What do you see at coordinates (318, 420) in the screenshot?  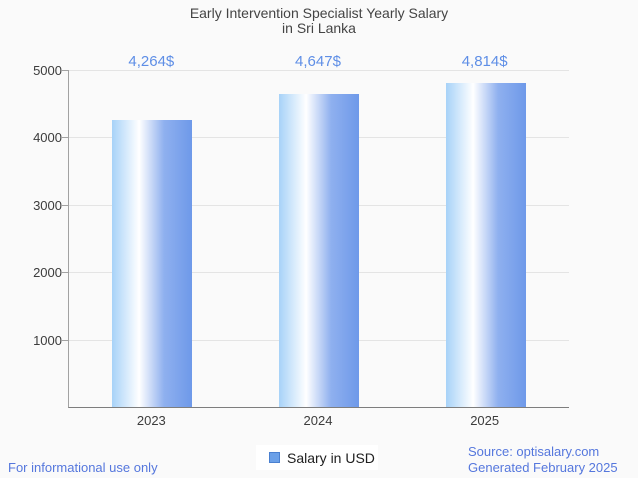 I see `x-axis-label: 2024` at bounding box center [318, 420].